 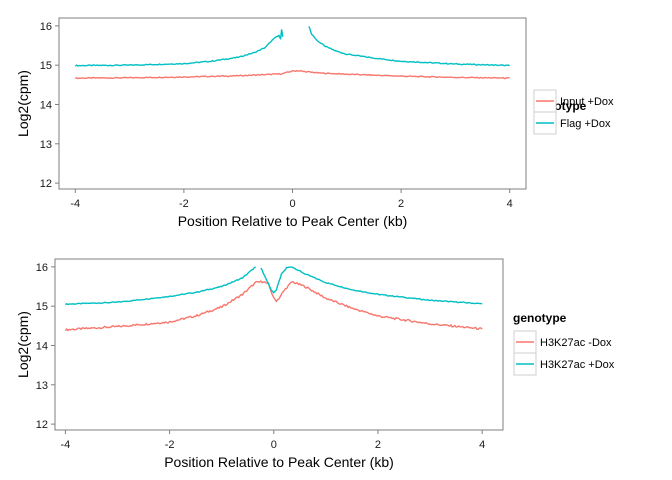 I want to click on legend: genotype H3K27ac -Dox H3K27ac +Dox, so click(x=564, y=343).